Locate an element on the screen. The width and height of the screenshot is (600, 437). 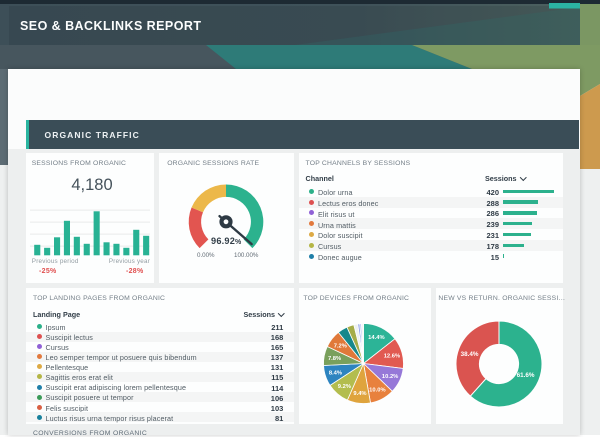
svg-text: 14.4% is located at coordinates (376, 338).